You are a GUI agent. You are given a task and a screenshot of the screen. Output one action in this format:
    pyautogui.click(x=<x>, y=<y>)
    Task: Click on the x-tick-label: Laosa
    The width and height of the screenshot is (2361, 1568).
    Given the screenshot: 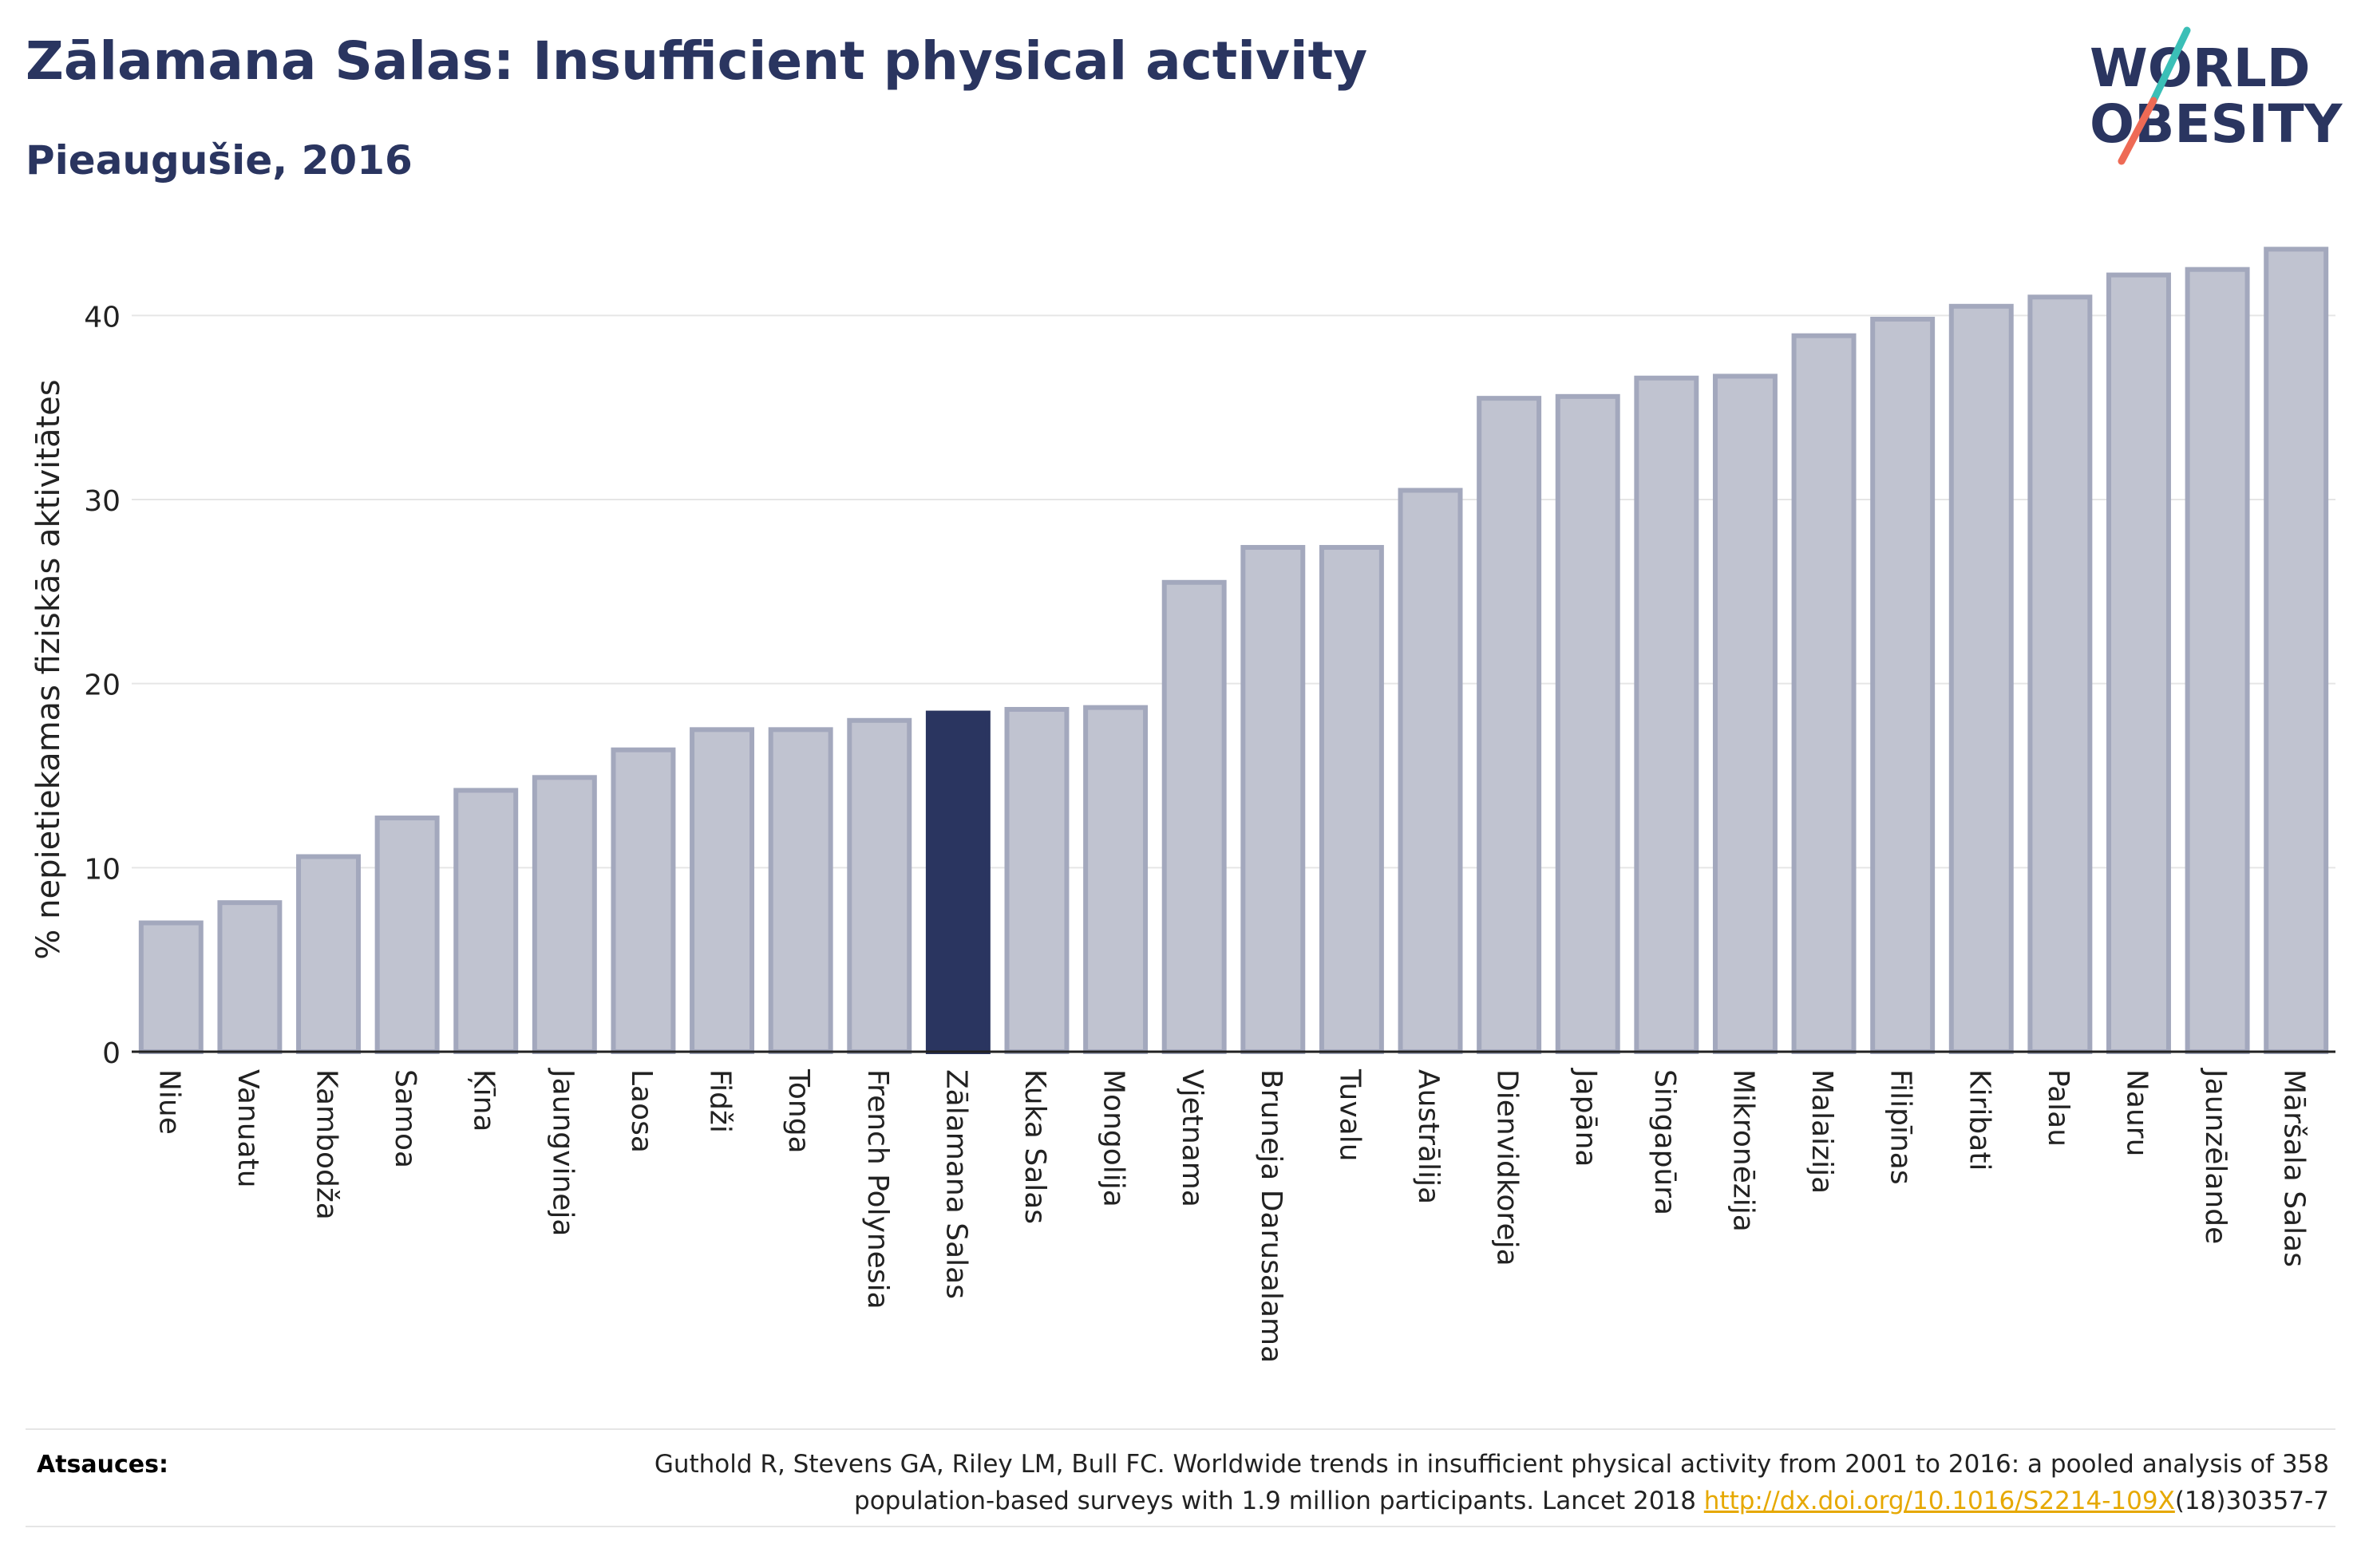 What is the action you would take?
    pyautogui.click(x=641, y=1111)
    